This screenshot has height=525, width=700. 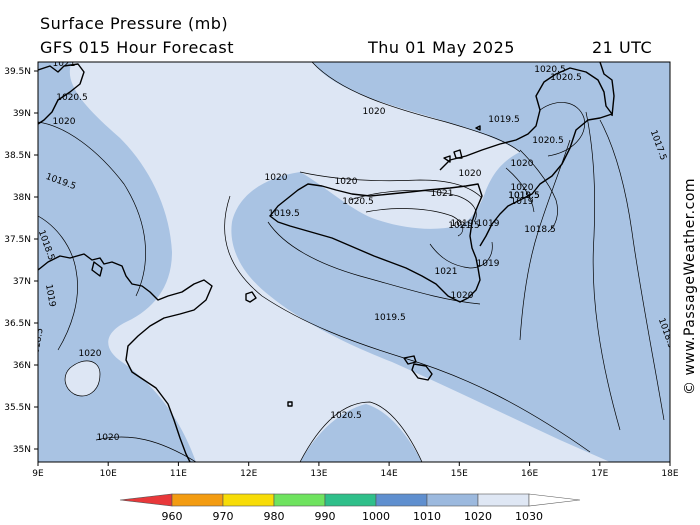 I want to click on lat-label: 39.5N, so click(x=17, y=72).